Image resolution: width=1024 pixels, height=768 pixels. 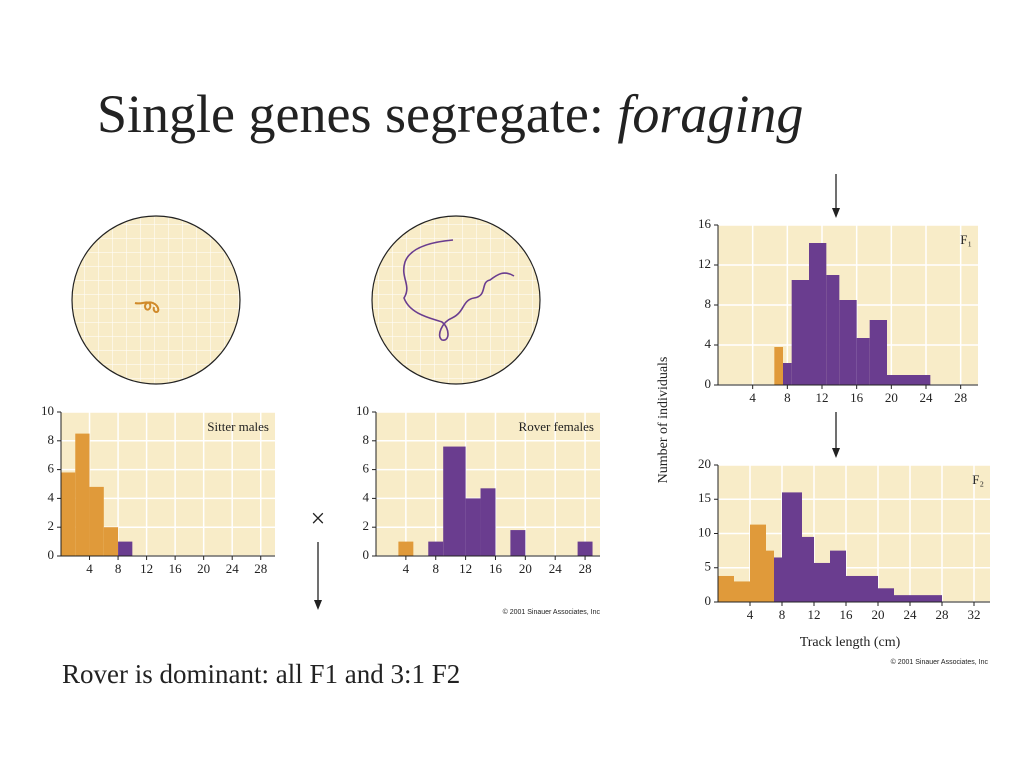 I want to click on y-tick-label: 2, so click(x=51, y=525).